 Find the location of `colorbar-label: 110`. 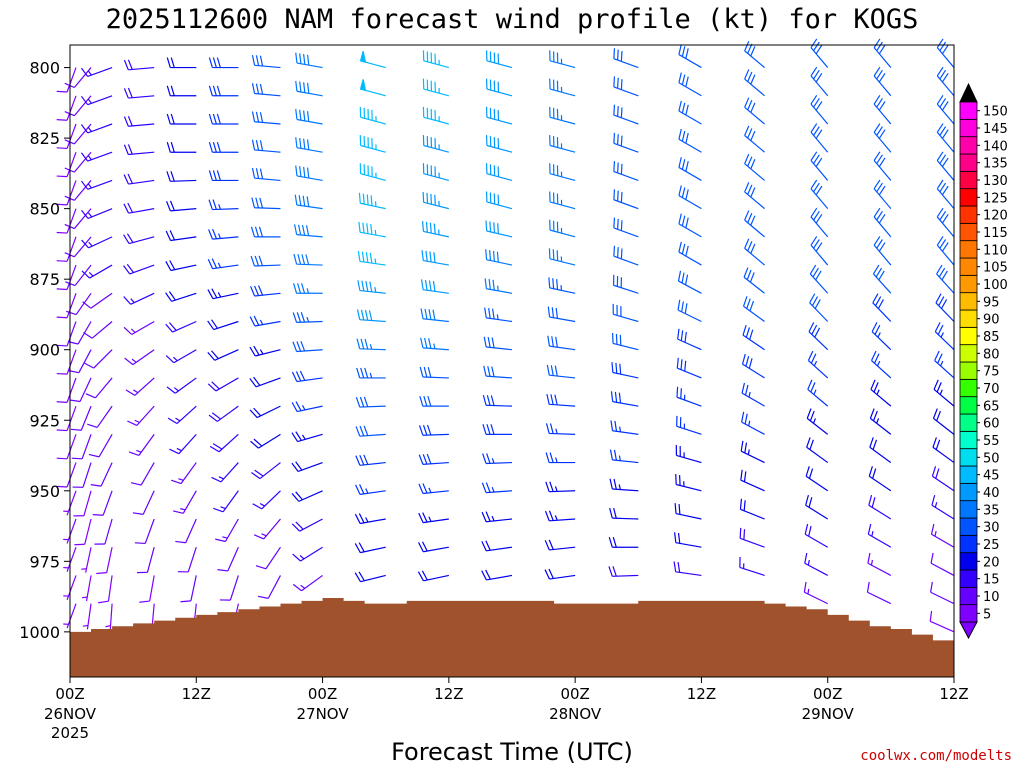

colorbar-label: 110 is located at coordinates (995, 250).